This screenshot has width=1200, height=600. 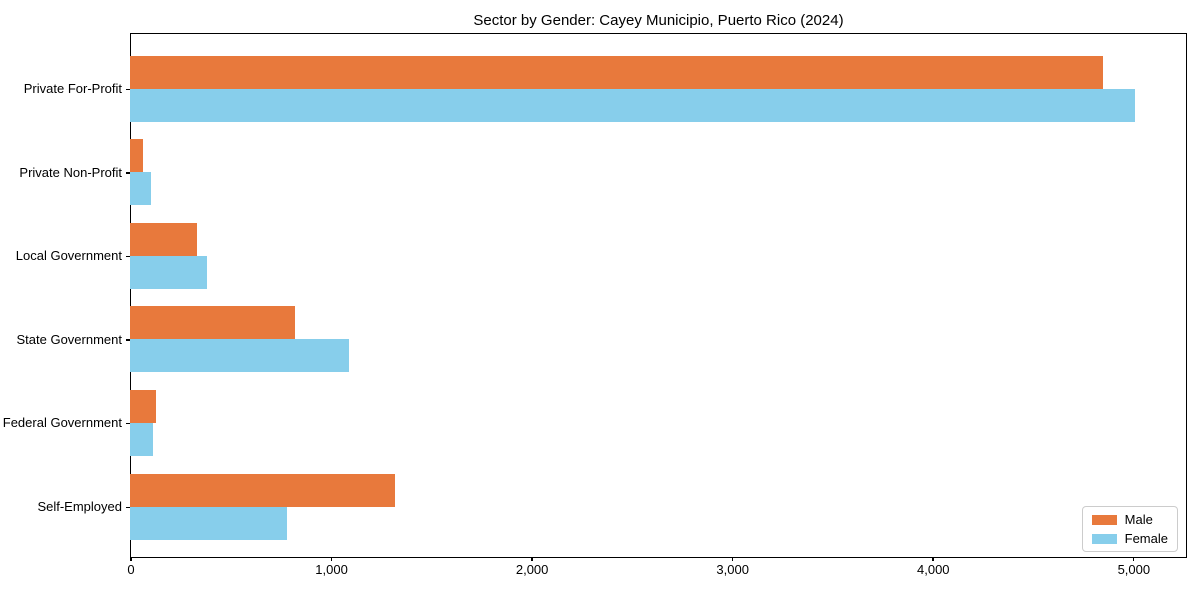 I want to click on bar-male-state-government, so click(x=212, y=323).